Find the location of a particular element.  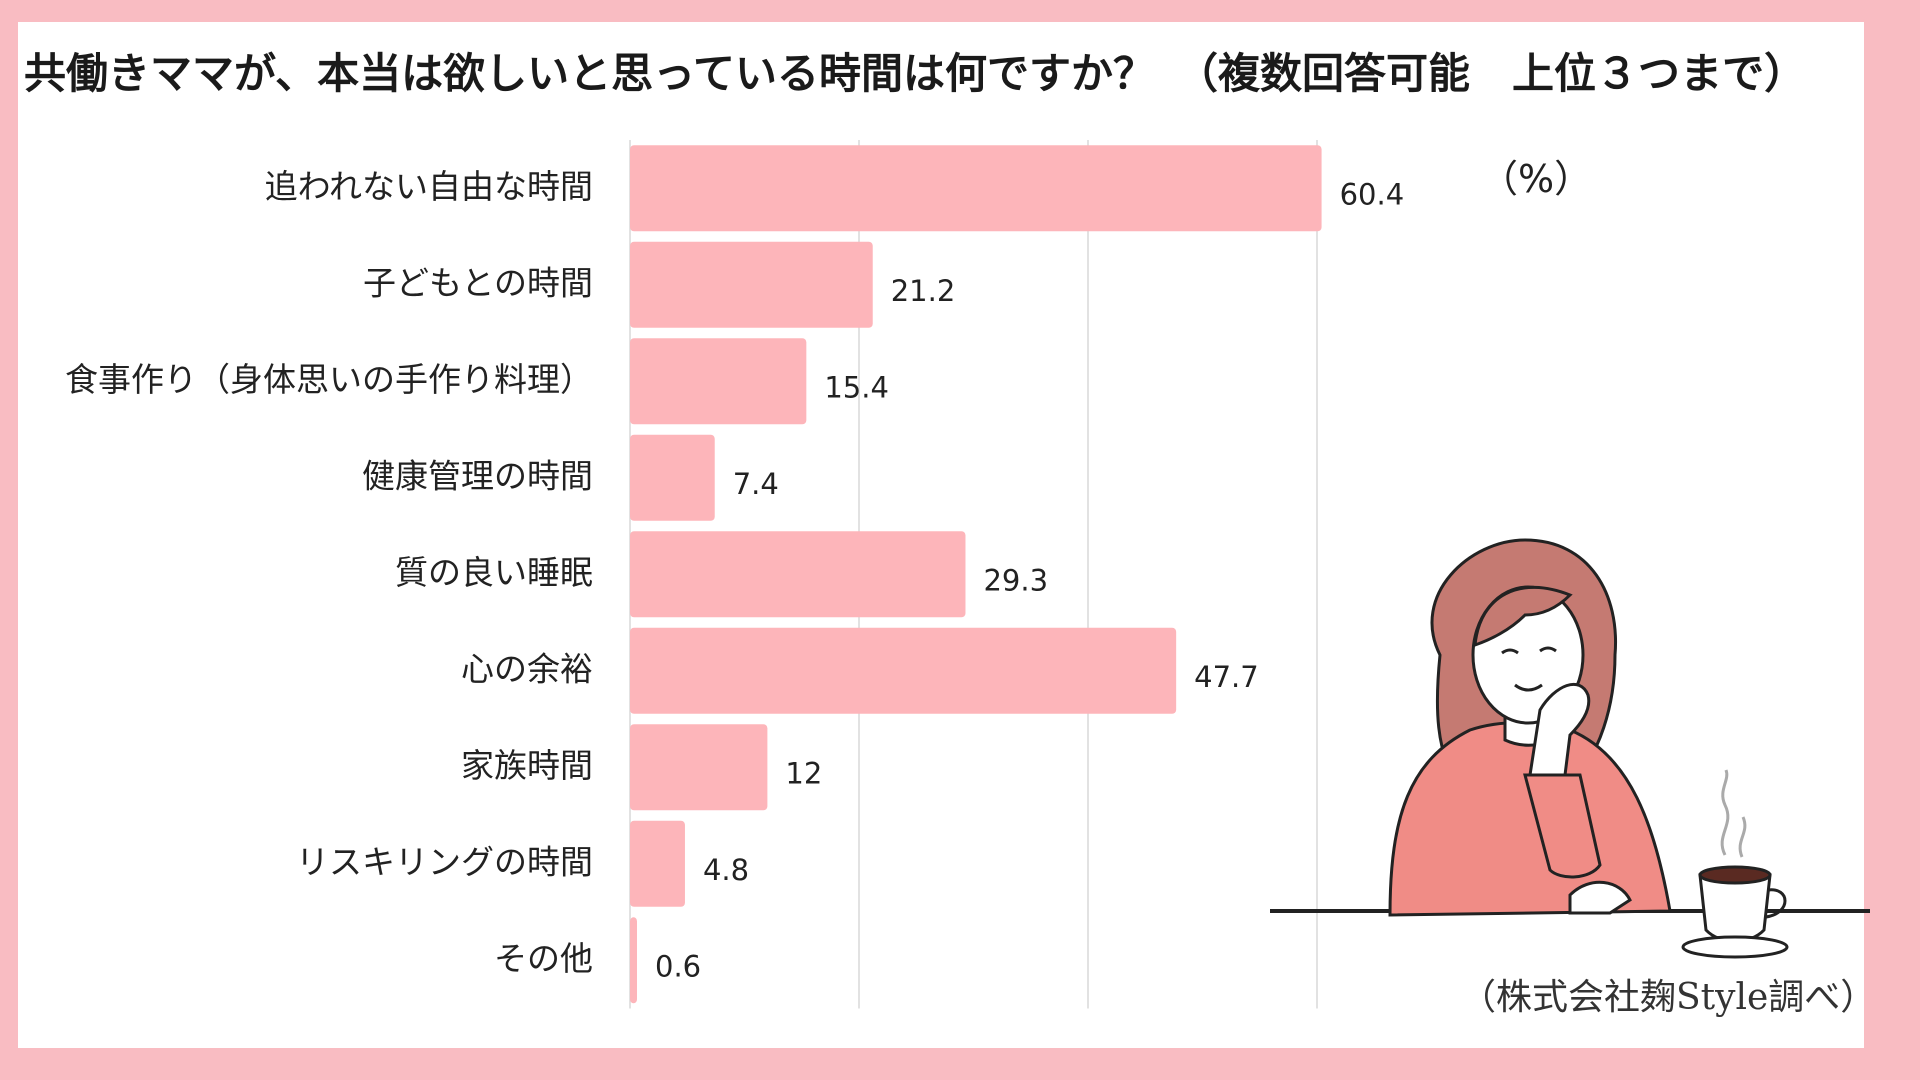

category-label: 子どもとの時間 is located at coordinates (478, 282).